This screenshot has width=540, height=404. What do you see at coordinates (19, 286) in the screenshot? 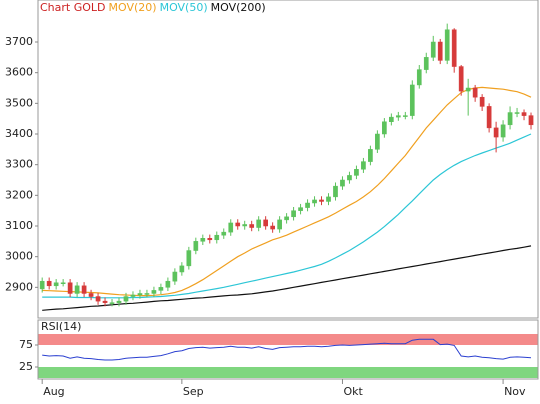
I see `y-tick-label: 2900` at bounding box center [19, 286].